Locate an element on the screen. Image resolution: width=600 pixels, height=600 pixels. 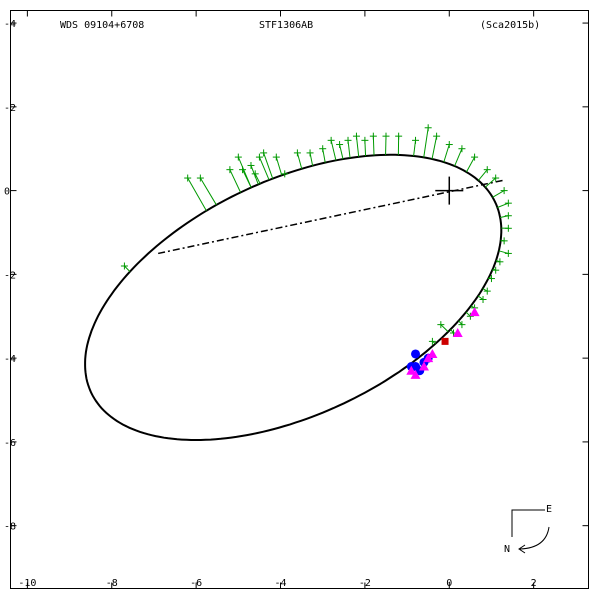
compass-east-arm is located at coordinates (528, 523).